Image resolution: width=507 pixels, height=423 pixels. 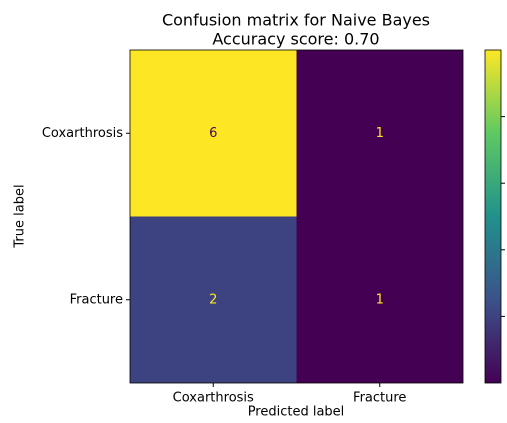 I want to click on cell-label: 2, so click(x=213, y=299).